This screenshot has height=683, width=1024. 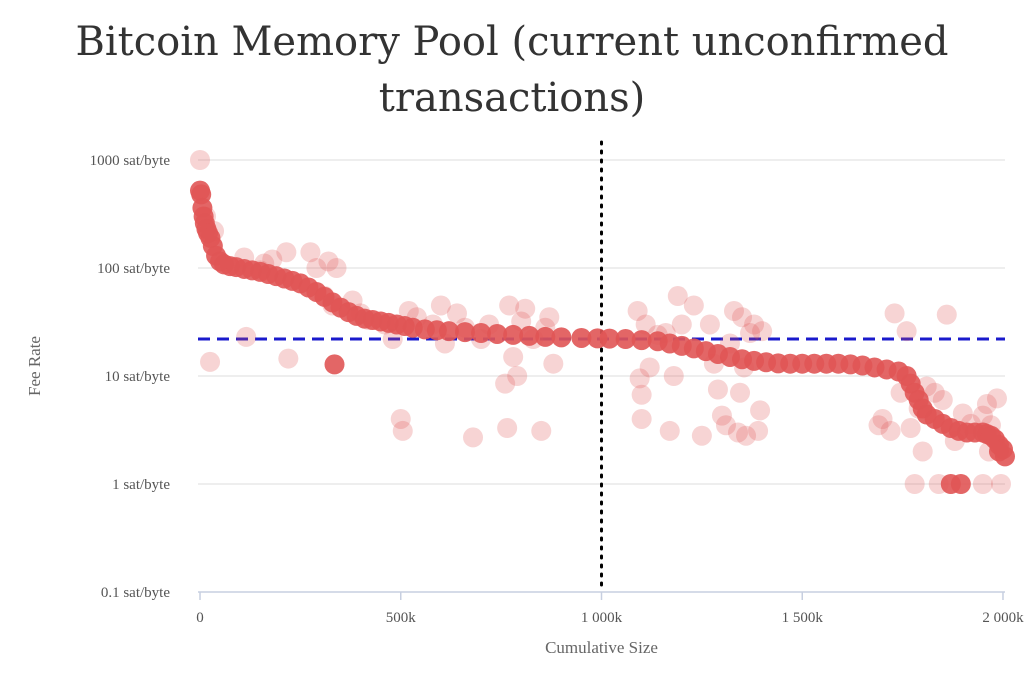 What do you see at coordinates (135, 593) in the screenshot?
I see `y-tick-label: 0.1 sat/byte` at bounding box center [135, 593].